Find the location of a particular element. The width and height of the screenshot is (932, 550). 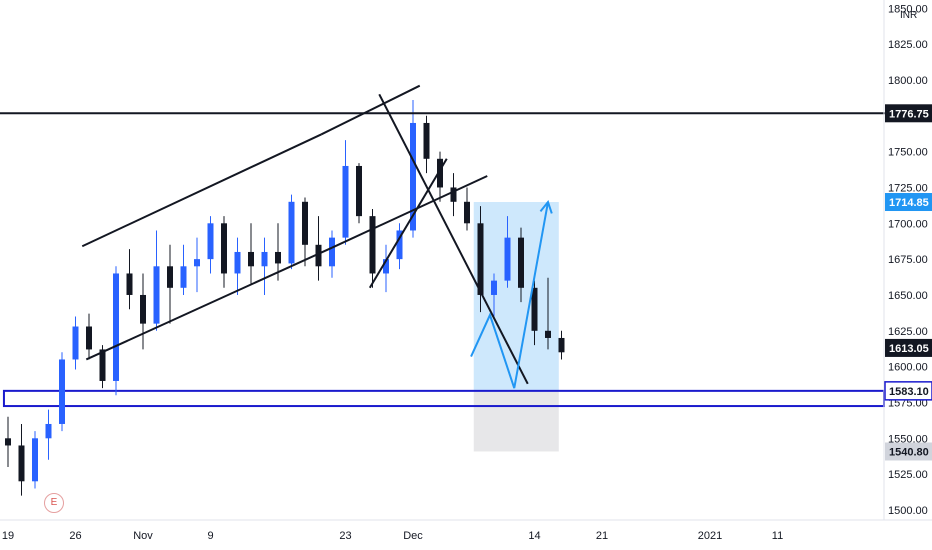

price-tick-label: 1700.00 is located at coordinates (908, 224).